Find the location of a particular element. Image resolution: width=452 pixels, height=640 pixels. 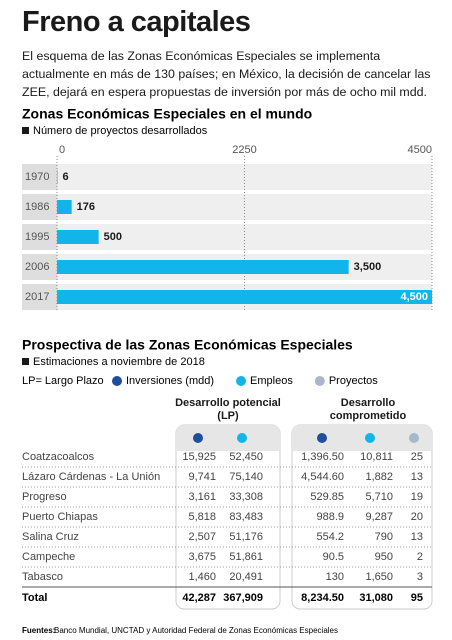

total-cell: 367,909 is located at coordinates (243, 598).